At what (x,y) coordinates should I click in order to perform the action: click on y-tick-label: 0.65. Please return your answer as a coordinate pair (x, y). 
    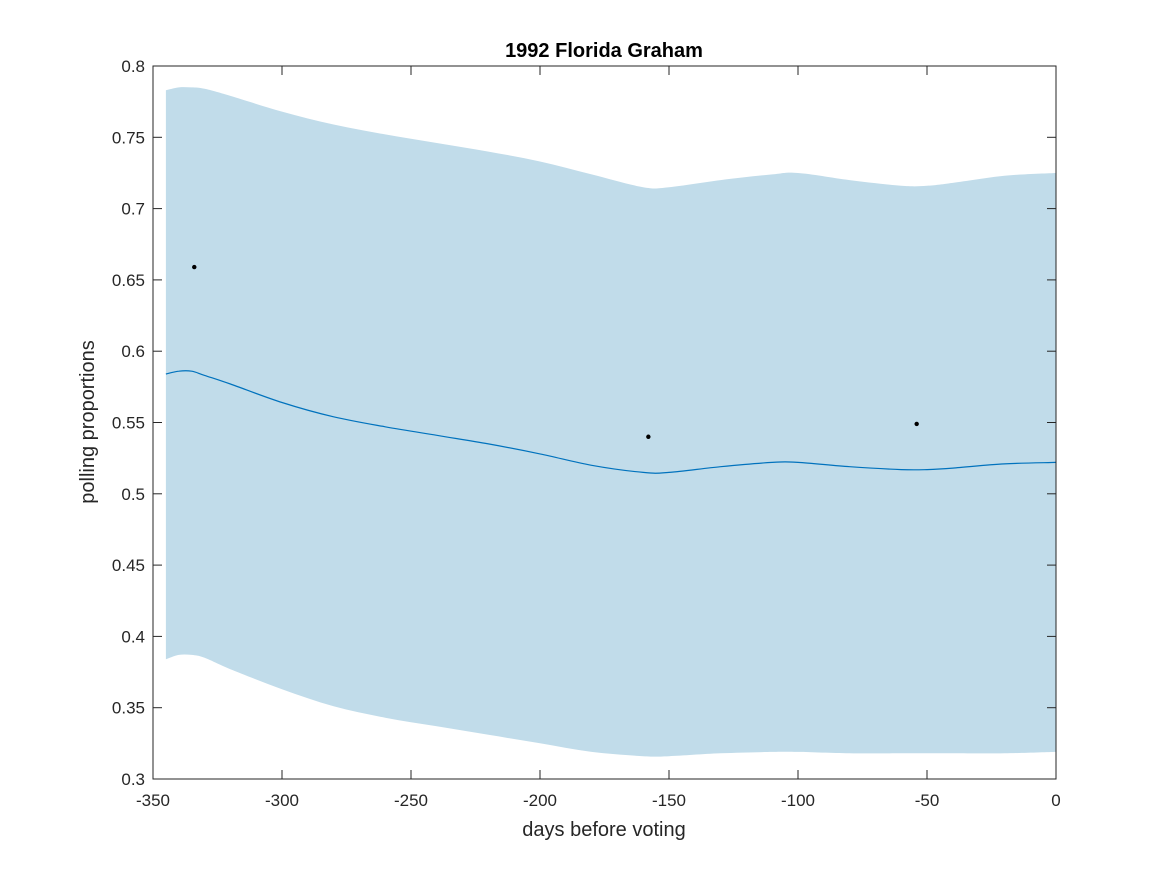
    Looking at the image, I should click on (128, 280).